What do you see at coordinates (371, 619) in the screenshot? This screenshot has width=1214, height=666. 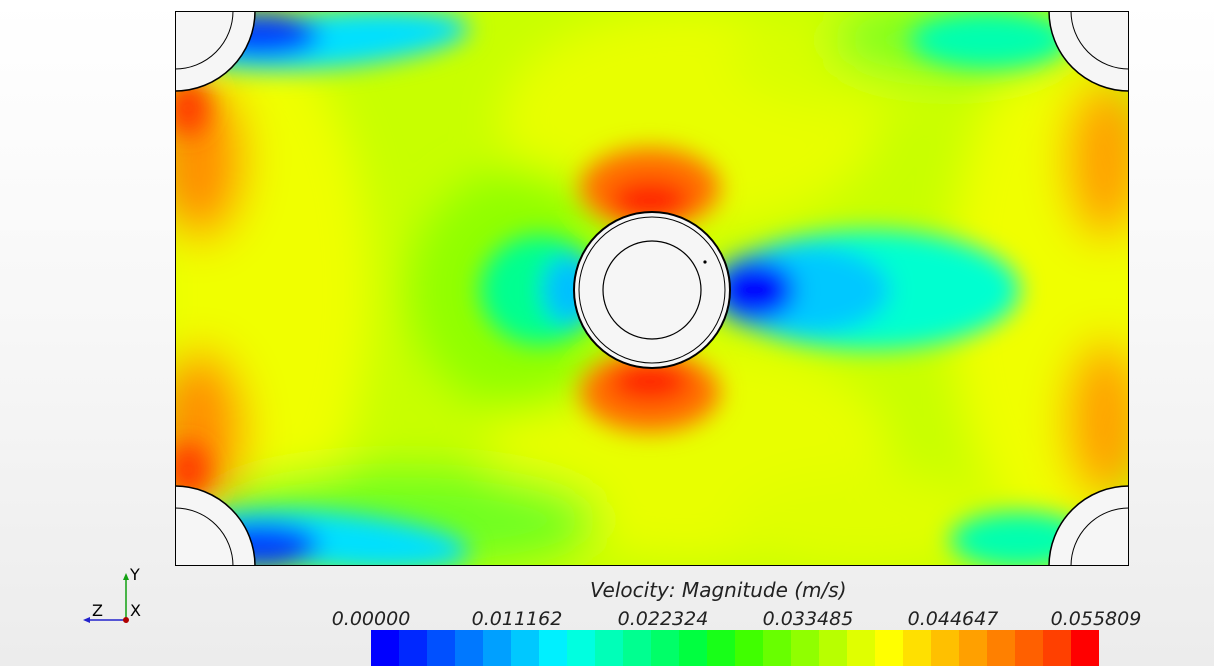 I see `scalar-bar-tick: 0.00000` at bounding box center [371, 619].